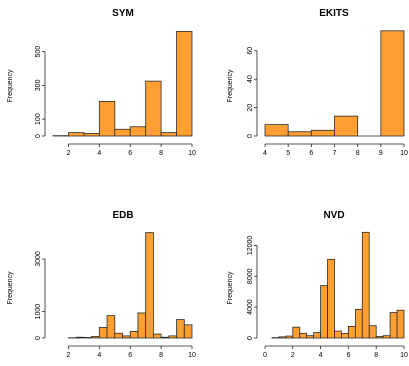 This screenshot has height=366, width=409. What do you see at coordinates (38, 338) in the screenshot?
I see `y-tick-label-edb-0: 0` at bounding box center [38, 338].